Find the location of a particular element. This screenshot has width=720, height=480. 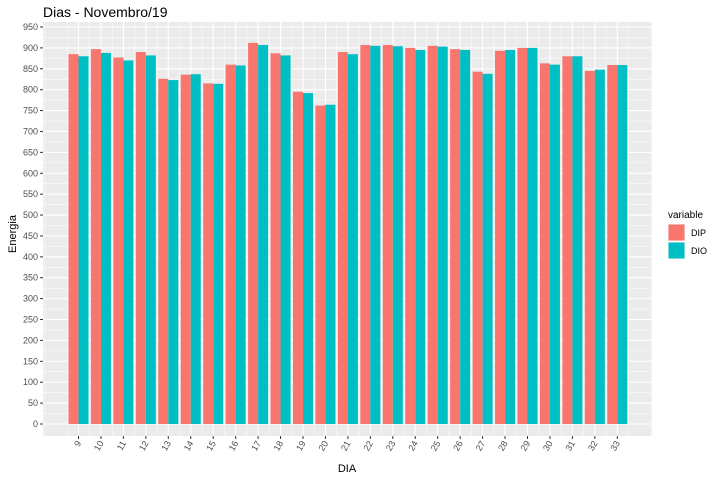

x-tick-label: 11 is located at coordinates (121, 445).